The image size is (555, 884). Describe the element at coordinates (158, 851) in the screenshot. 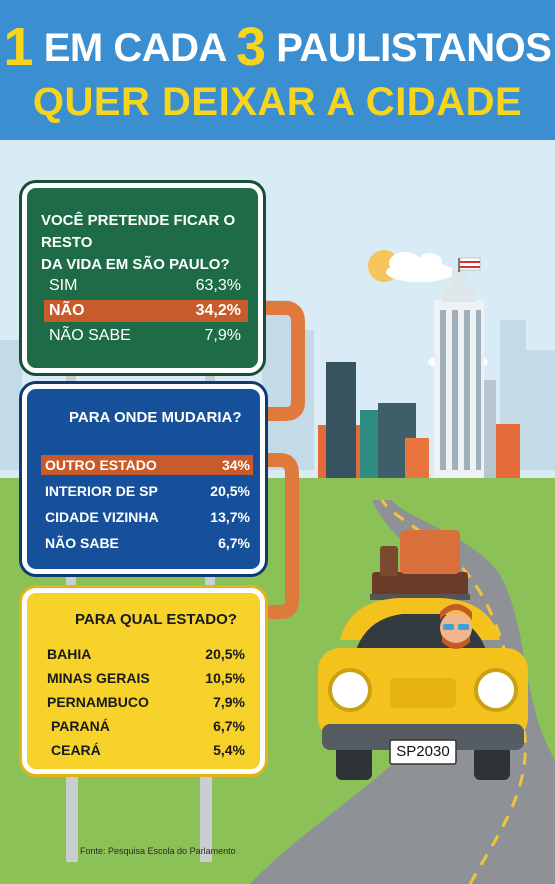

I see `source-note: Fonte: Pesquisa Escola do Parlamento` at that location.